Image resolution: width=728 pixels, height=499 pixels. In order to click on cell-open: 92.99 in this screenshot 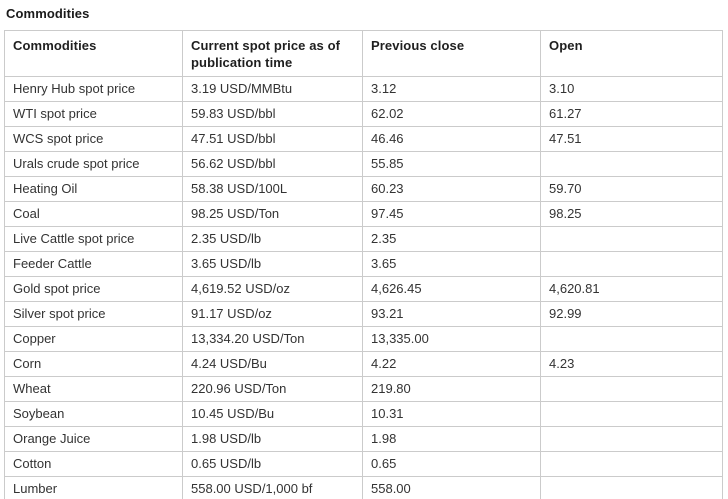, I will do `click(631, 314)`.